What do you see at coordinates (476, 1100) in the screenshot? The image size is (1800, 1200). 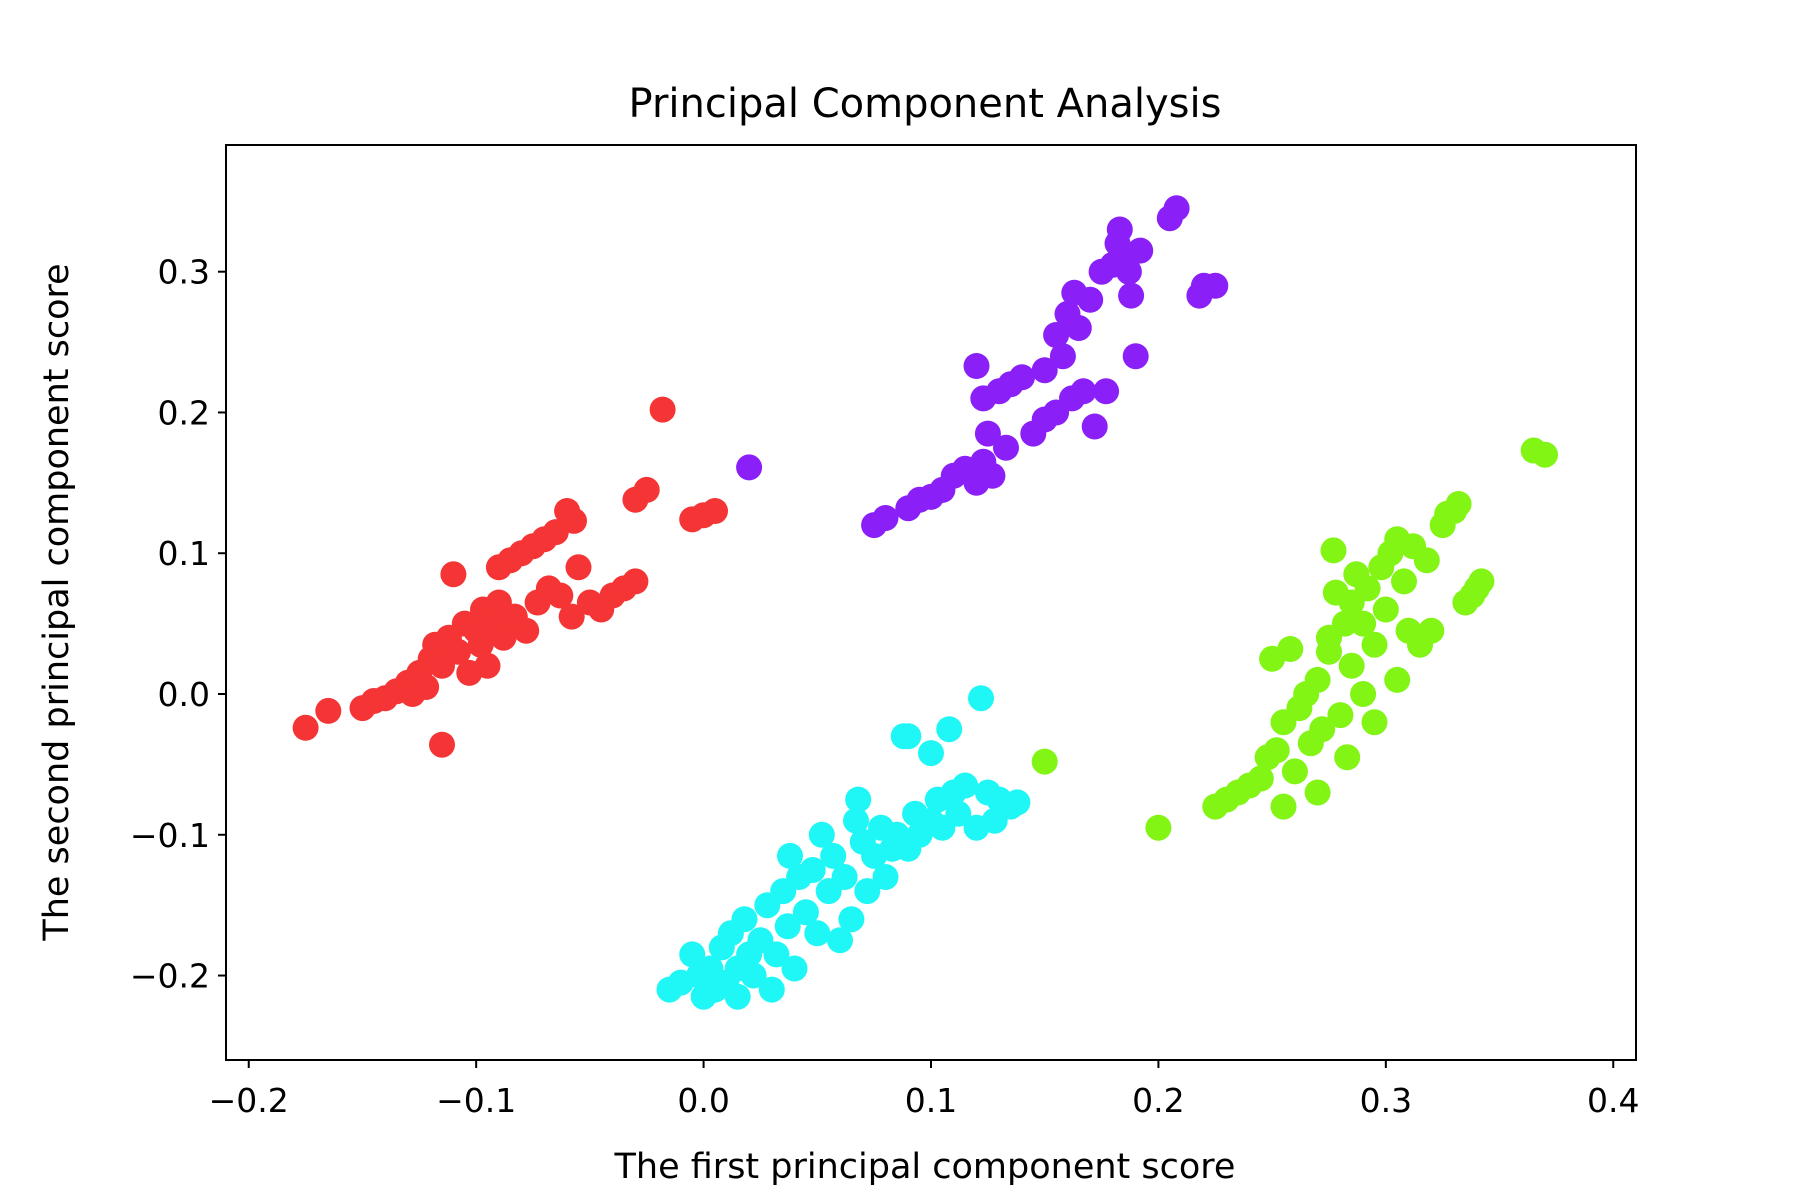 I see `x-tick-label: −0.1` at bounding box center [476, 1100].